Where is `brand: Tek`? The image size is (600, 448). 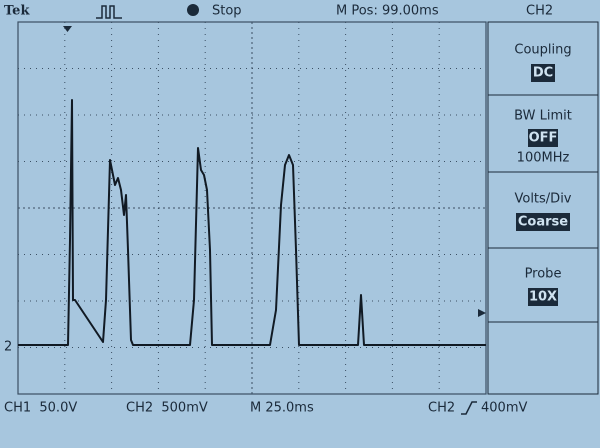
brand: Tek is located at coordinates (17, 11).